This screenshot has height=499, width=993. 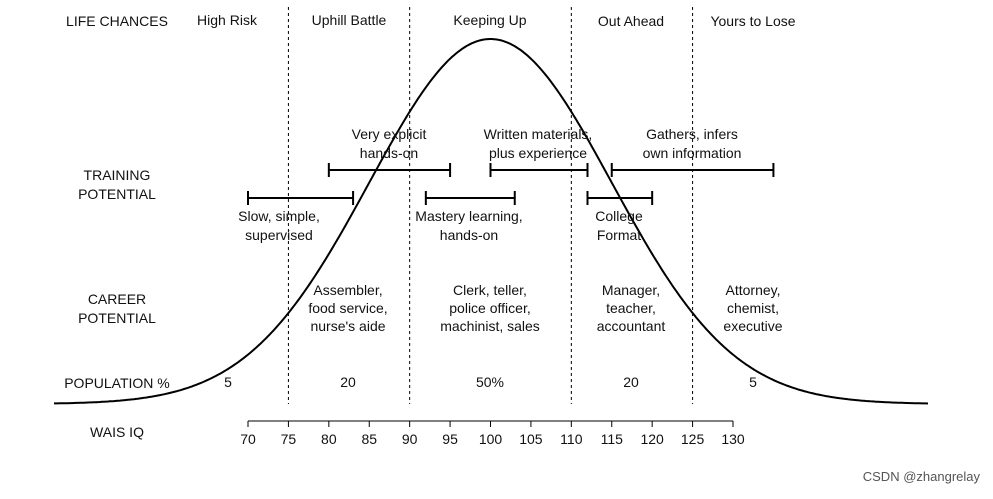 What do you see at coordinates (631, 290) in the screenshot?
I see `career-label: Manager,` at bounding box center [631, 290].